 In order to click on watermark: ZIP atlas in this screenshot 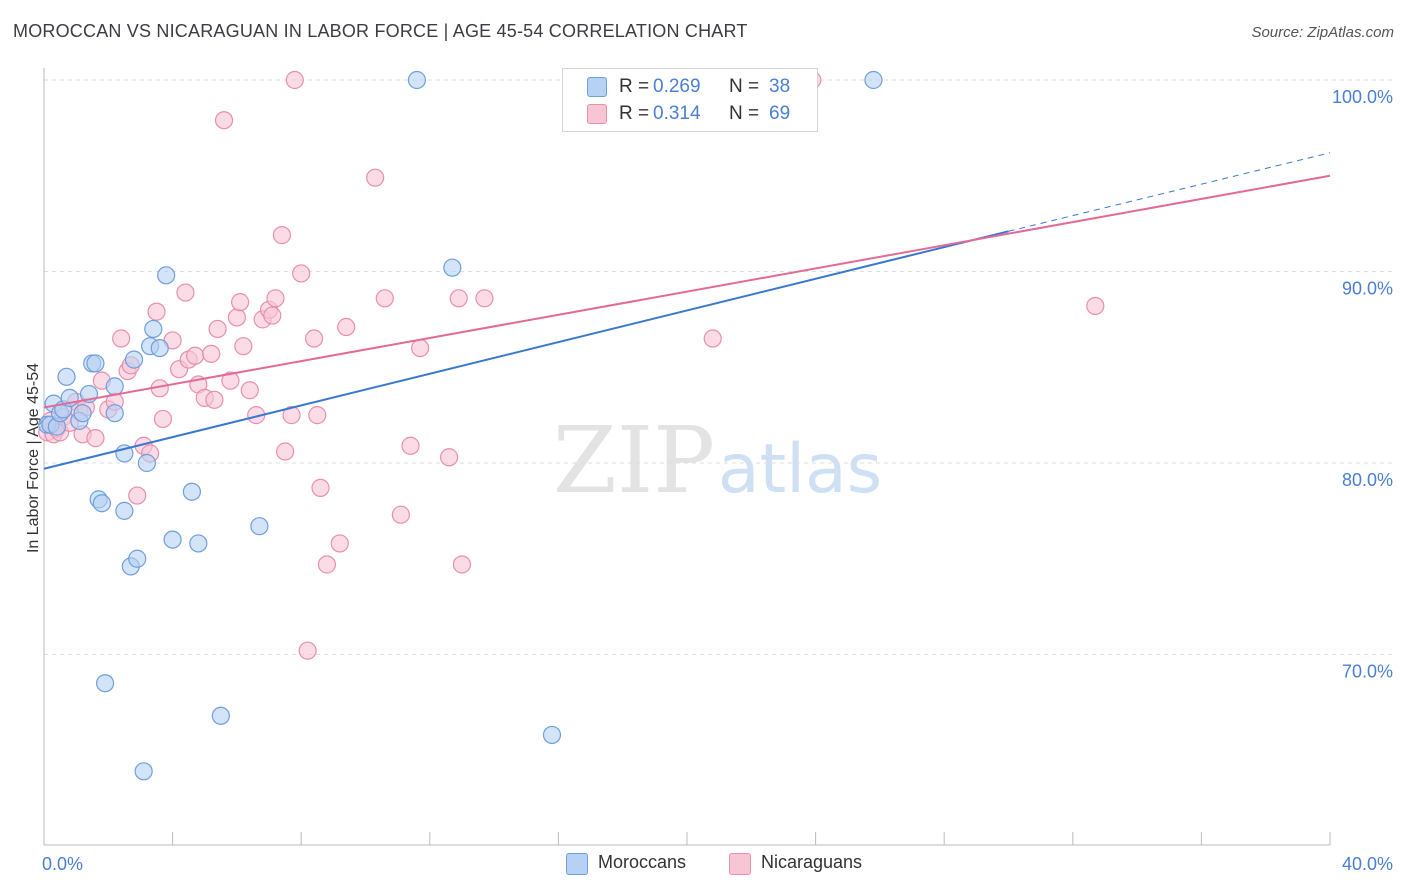, I will do `click(717, 460)`.